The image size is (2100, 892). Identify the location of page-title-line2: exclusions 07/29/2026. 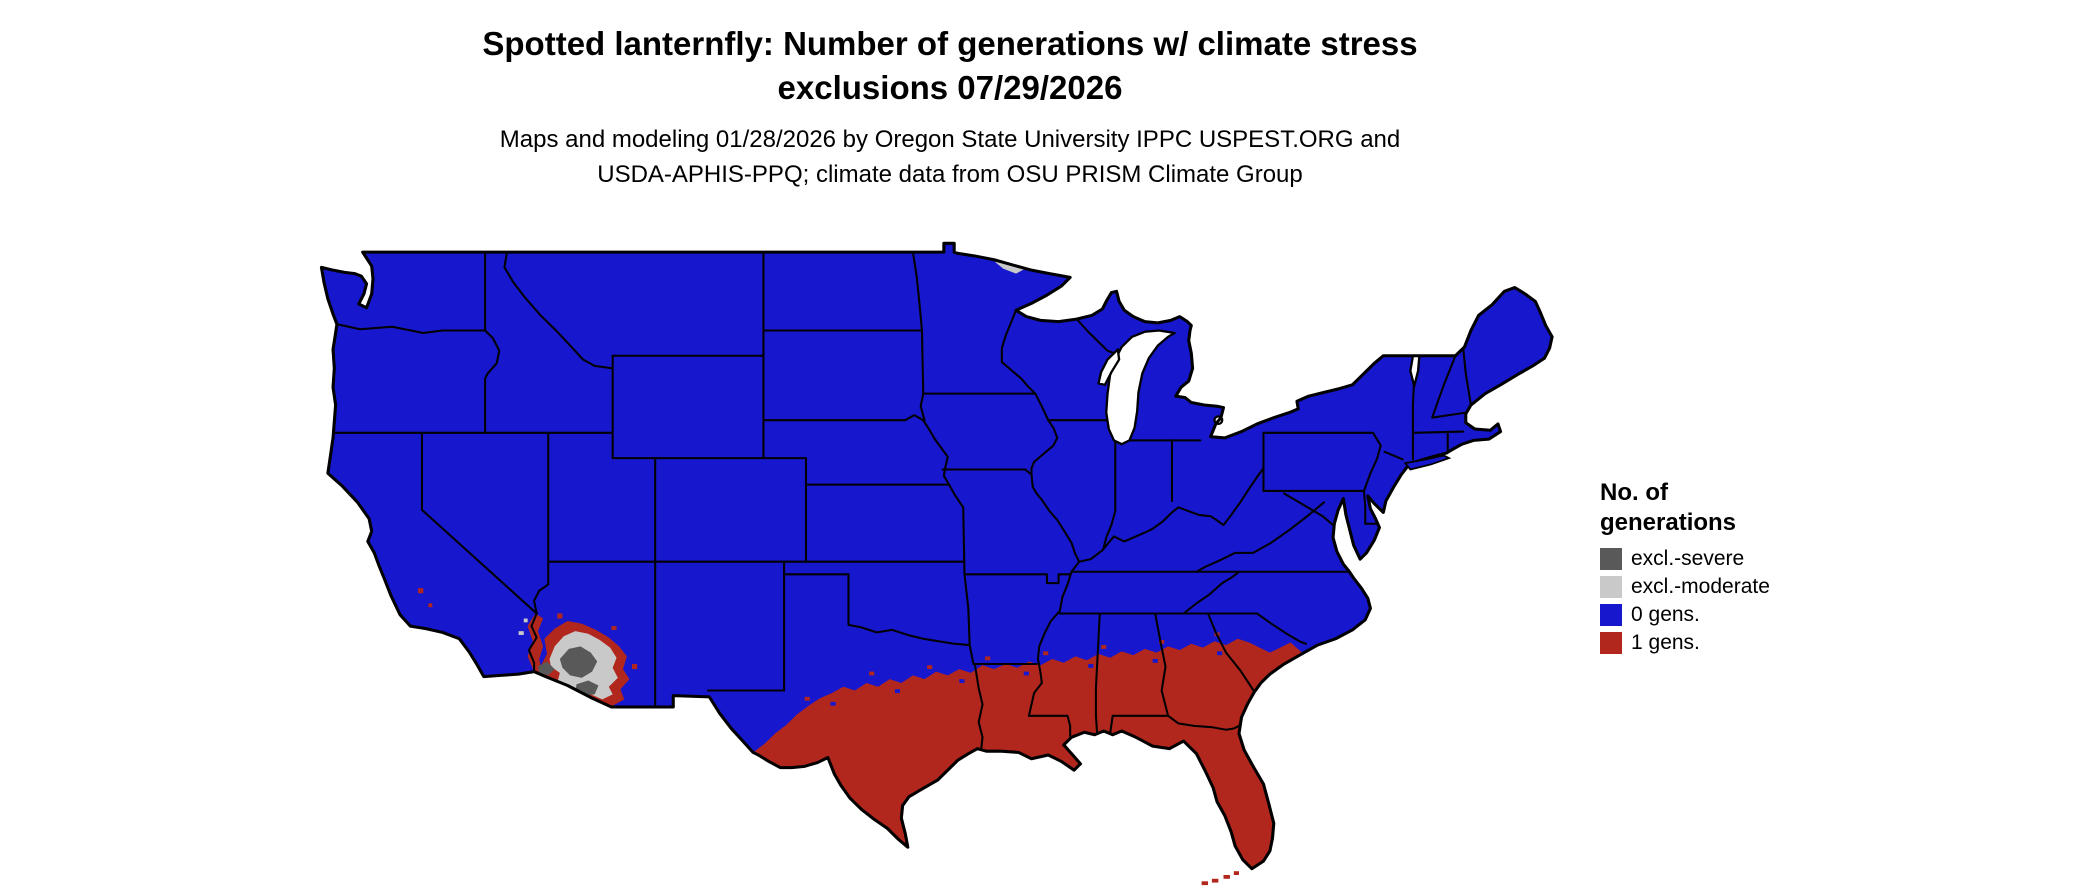
(950, 87).